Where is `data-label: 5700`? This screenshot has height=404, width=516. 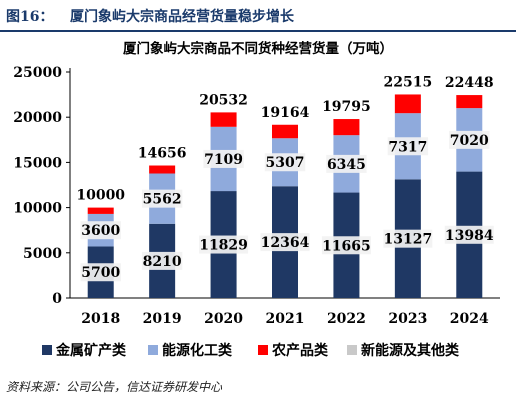
data-label: 5700 is located at coordinates (100, 273).